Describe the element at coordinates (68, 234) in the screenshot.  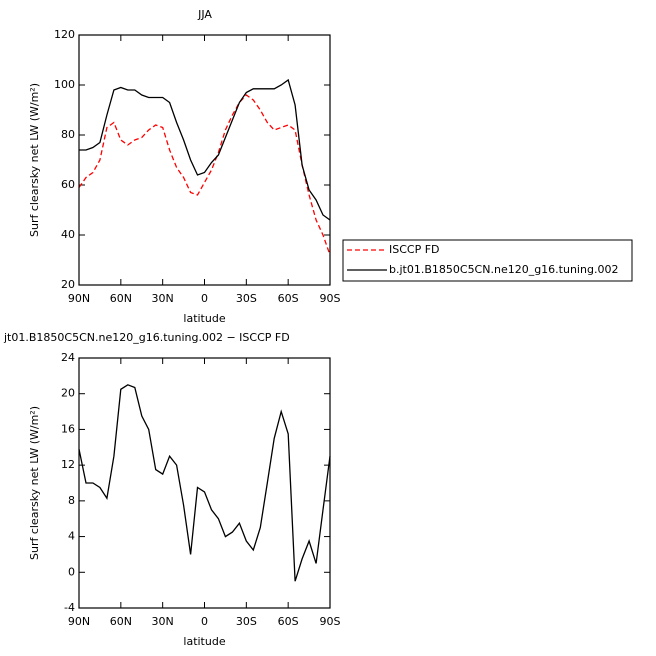
I see `y-tick-label: 40` at that location.